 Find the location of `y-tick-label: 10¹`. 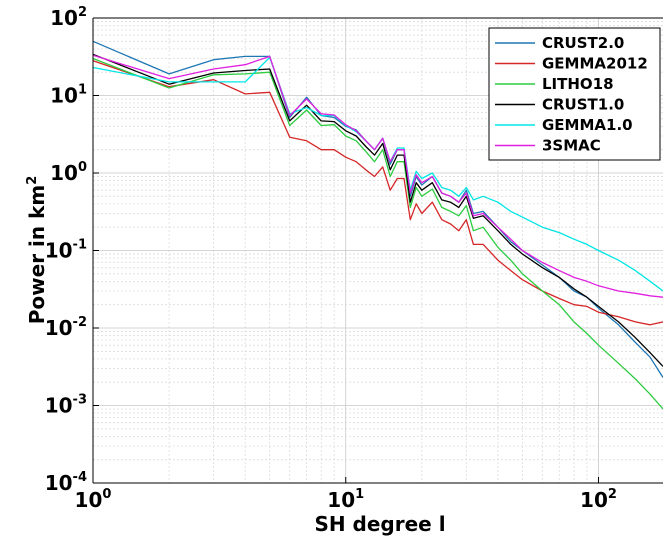

y-tick-label: 10¹ is located at coordinates (68, 95).